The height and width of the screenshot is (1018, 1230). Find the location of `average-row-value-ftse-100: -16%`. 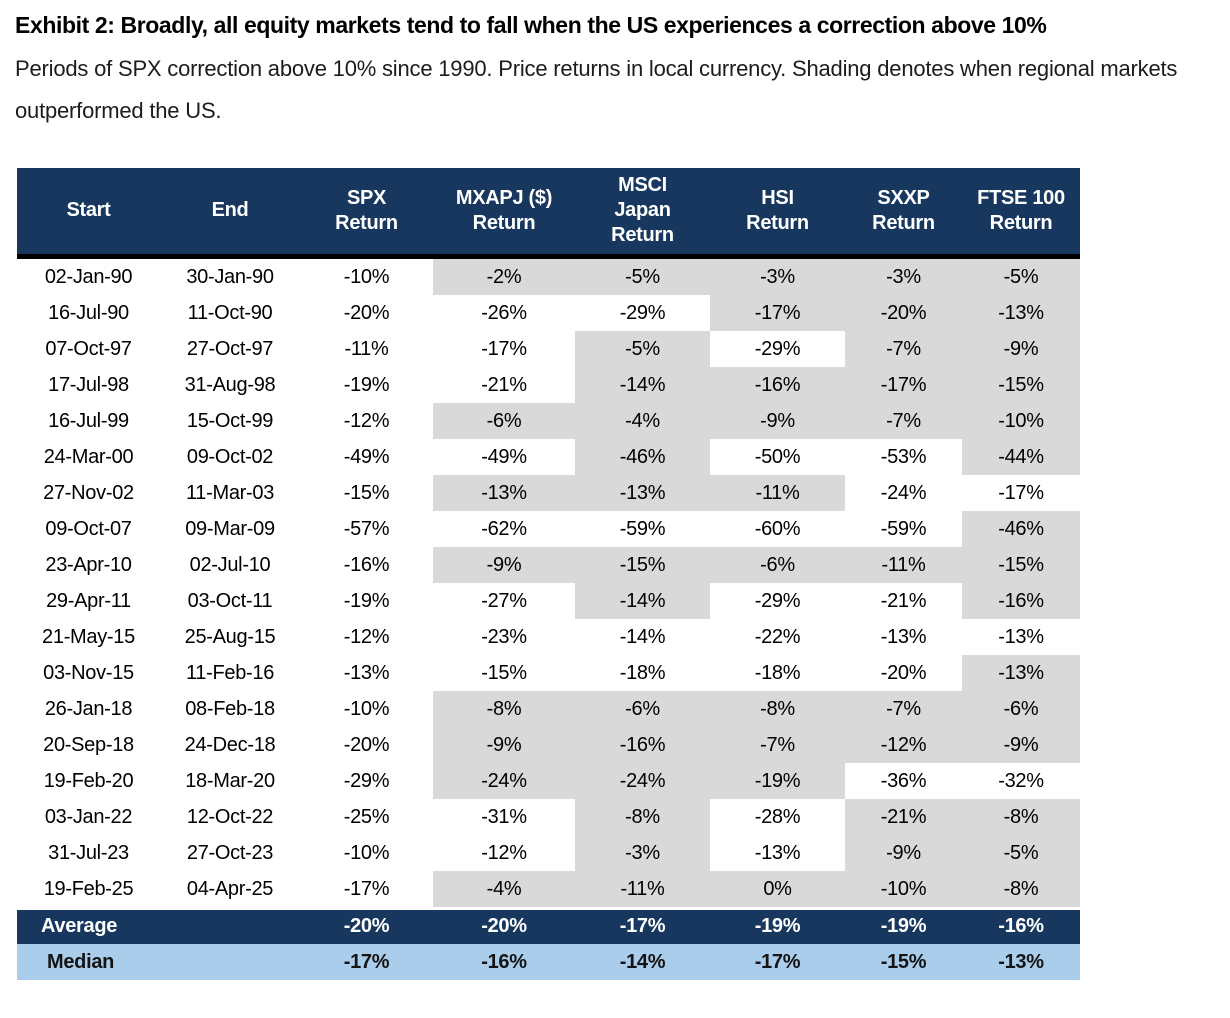

average-row-value-ftse-100: -16% is located at coordinates (1021, 925).